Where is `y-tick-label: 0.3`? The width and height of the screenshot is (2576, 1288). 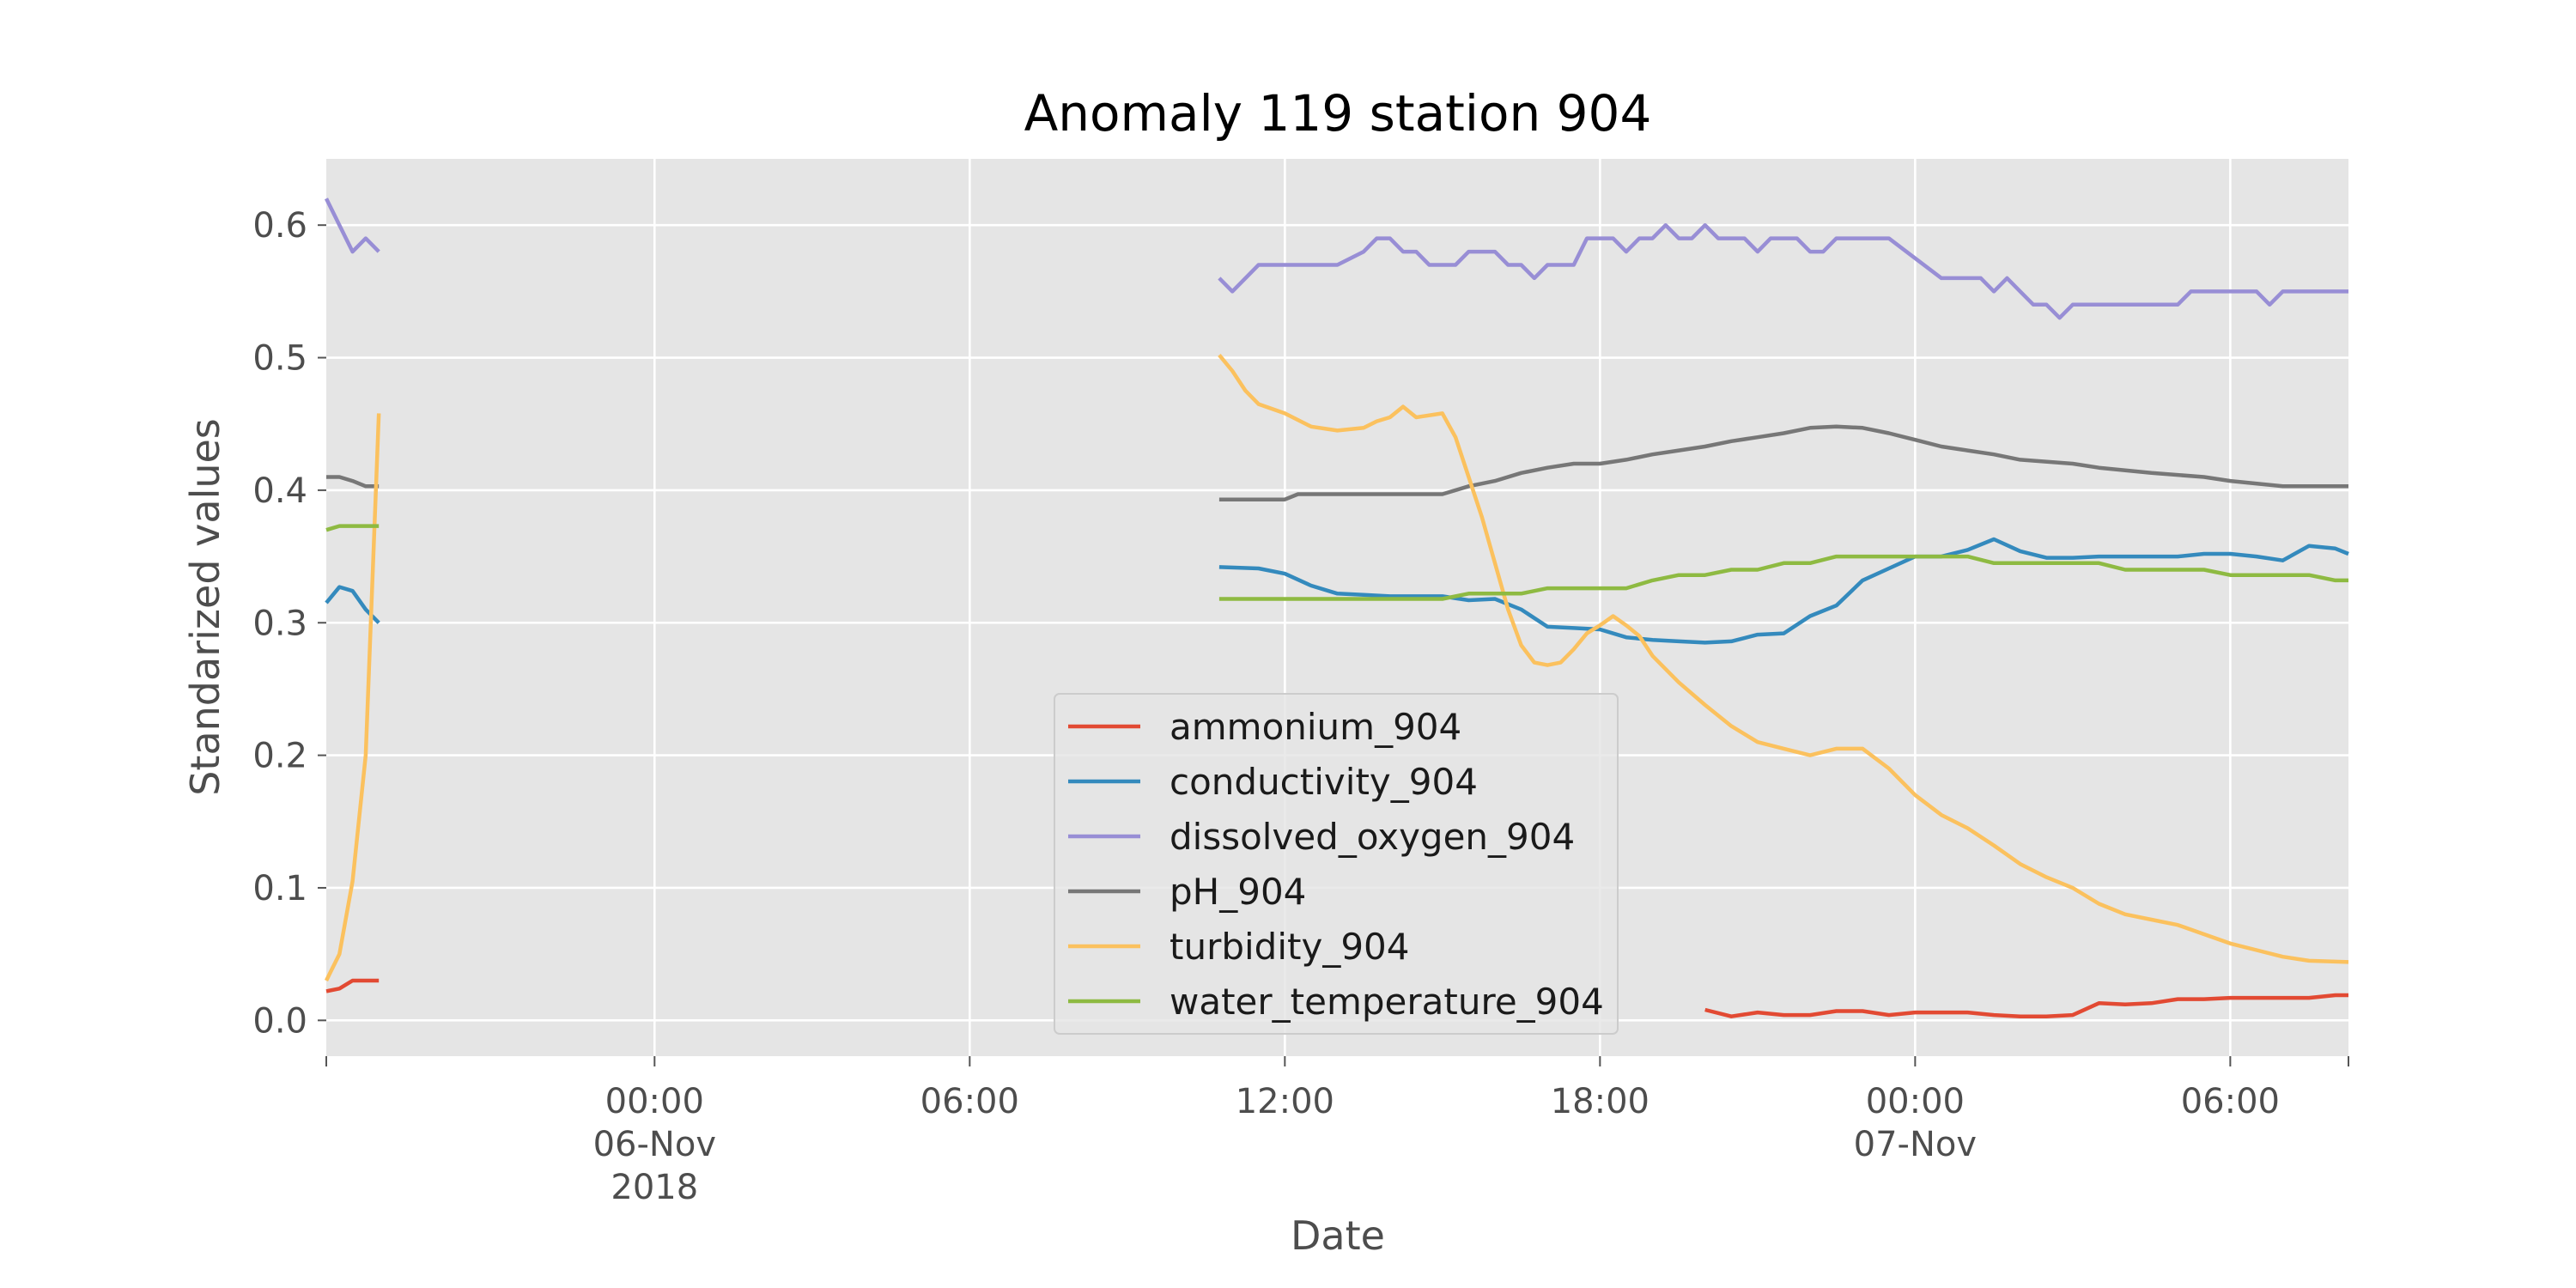
y-tick-label: 0.3 is located at coordinates (280, 623).